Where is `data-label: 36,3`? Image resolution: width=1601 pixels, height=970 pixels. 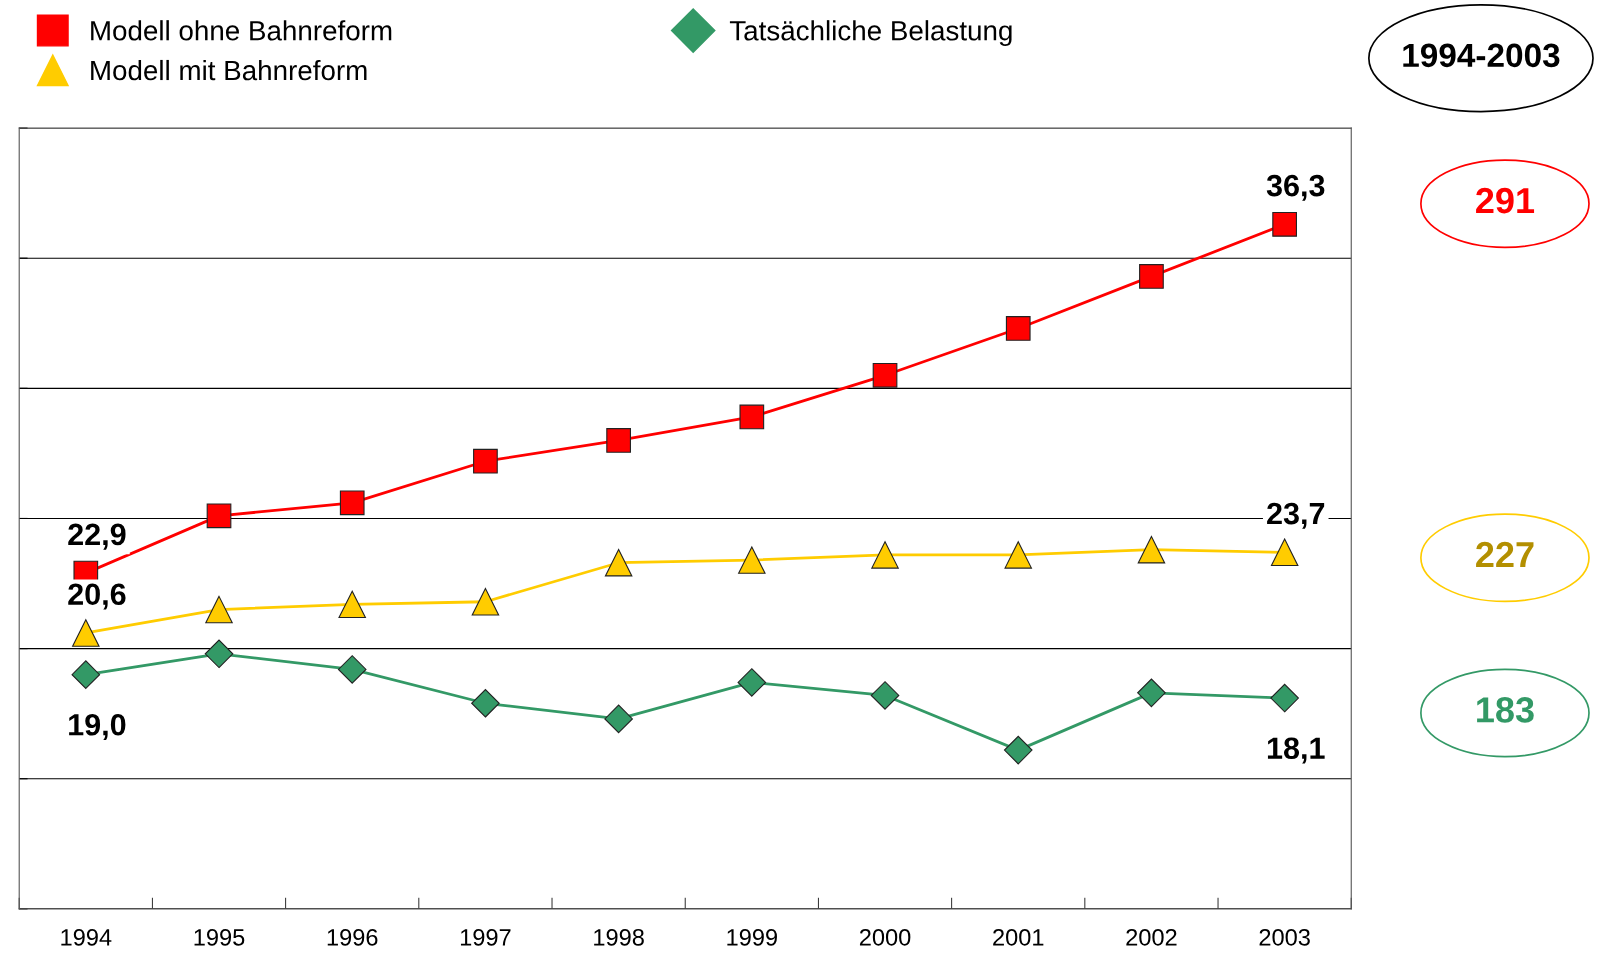
data-label: 36,3 is located at coordinates (1295, 187).